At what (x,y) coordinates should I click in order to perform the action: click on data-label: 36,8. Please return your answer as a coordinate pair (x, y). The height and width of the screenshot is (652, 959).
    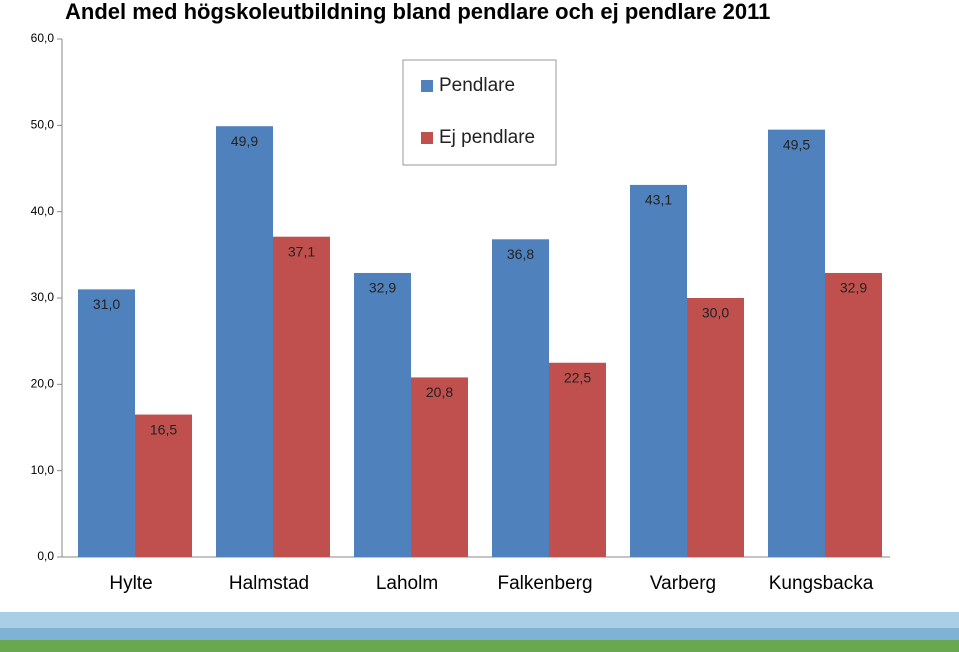
    Looking at the image, I should click on (520, 254).